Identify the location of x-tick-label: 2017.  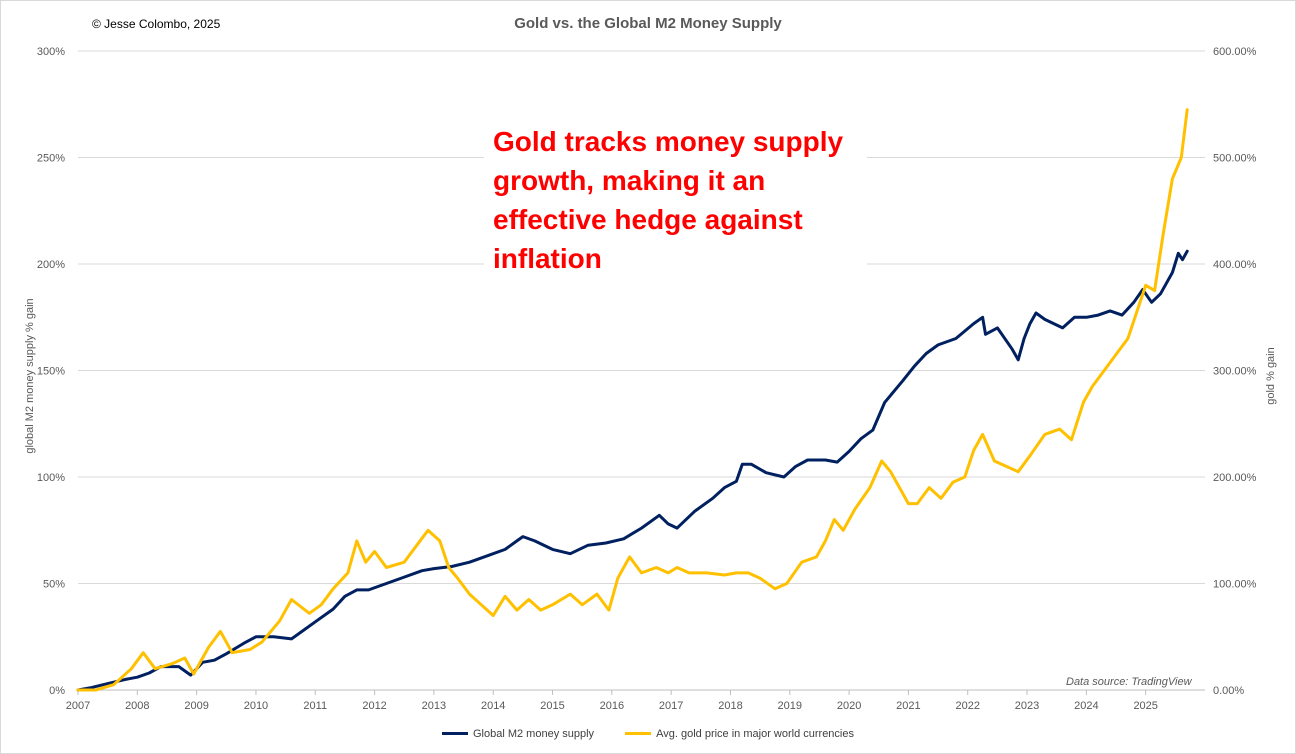
(671, 706).